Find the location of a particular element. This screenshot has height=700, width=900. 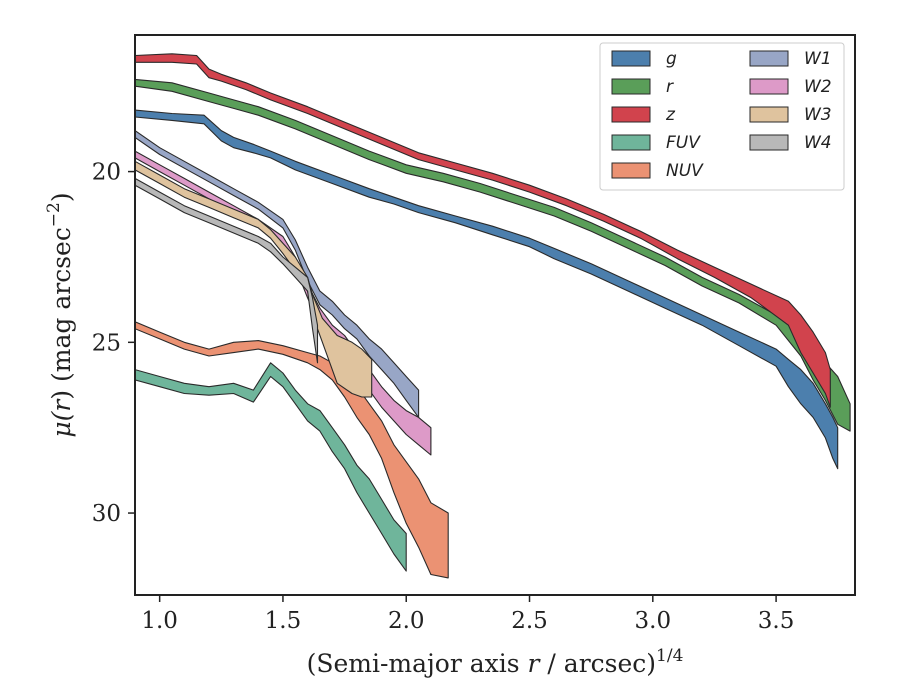

series-band-w4 is located at coordinates (227, 270).